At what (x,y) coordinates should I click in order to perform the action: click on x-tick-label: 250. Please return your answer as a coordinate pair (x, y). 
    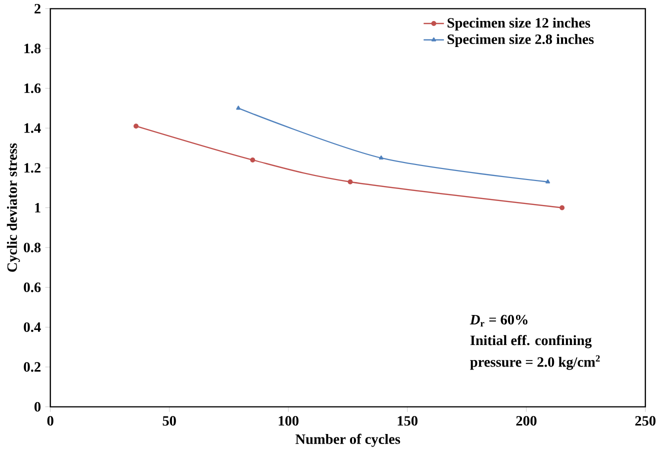
    Looking at the image, I should click on (645, 421).